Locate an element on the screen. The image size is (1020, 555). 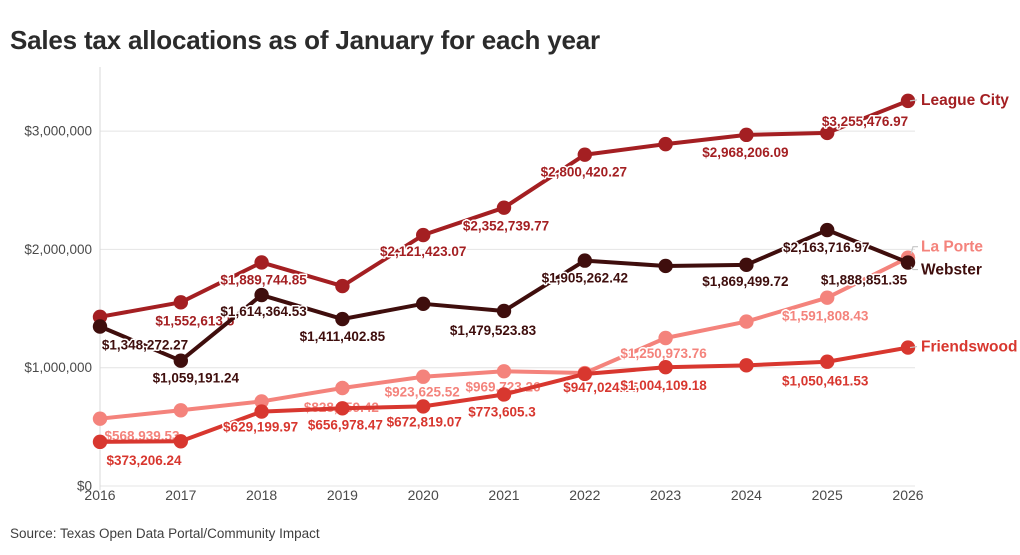
value-label: $373,206.24 is located at coordinates (144, 460).